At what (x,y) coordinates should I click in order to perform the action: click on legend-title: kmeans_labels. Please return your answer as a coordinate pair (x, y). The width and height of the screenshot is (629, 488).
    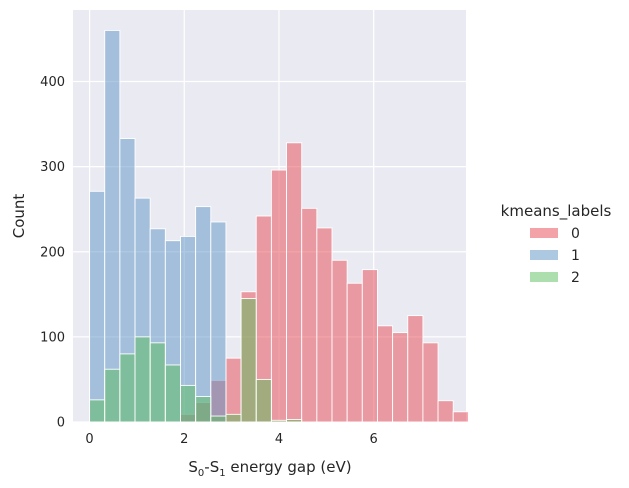
    Looking at the image, I should click on (556, 211).